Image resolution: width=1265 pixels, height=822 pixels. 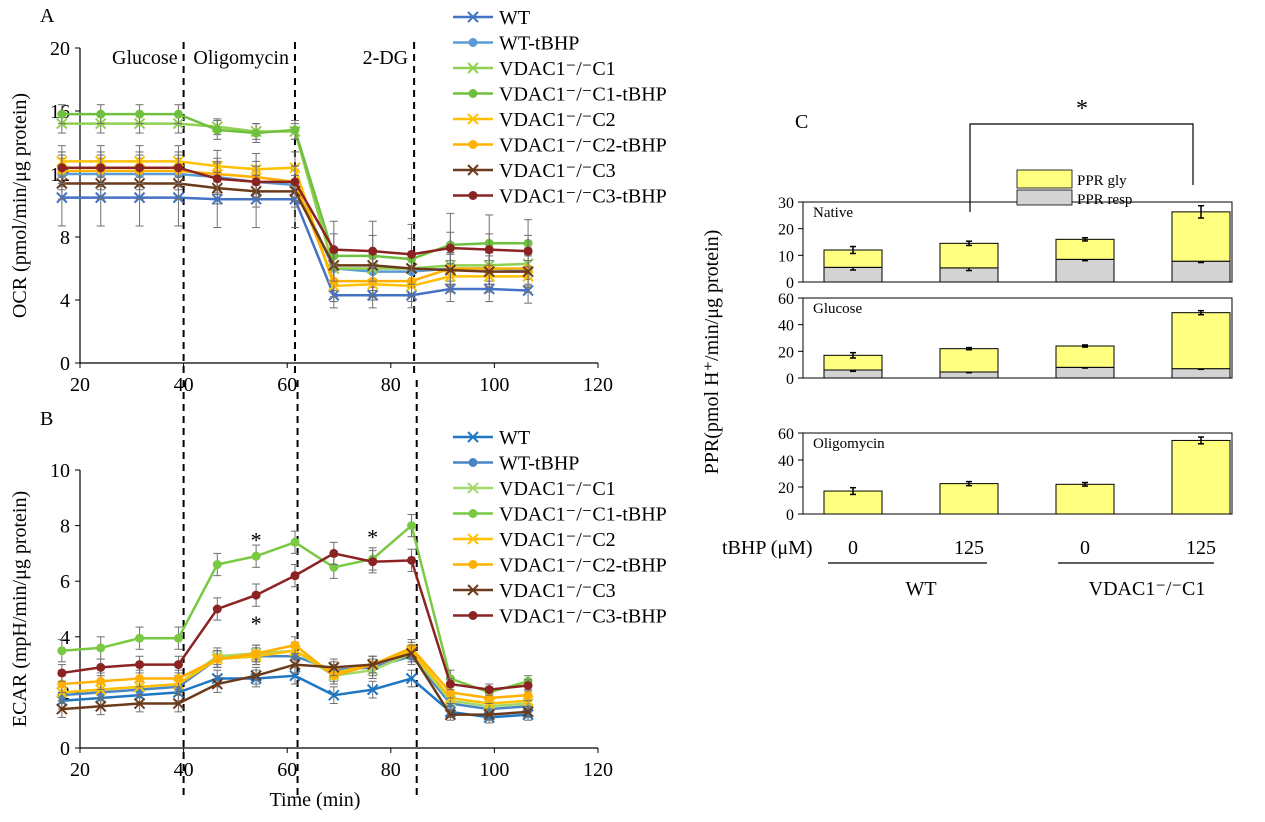 I want to click on legend-entry-wt-tbhp: WT-tBHP, so click(x=516, y=44).